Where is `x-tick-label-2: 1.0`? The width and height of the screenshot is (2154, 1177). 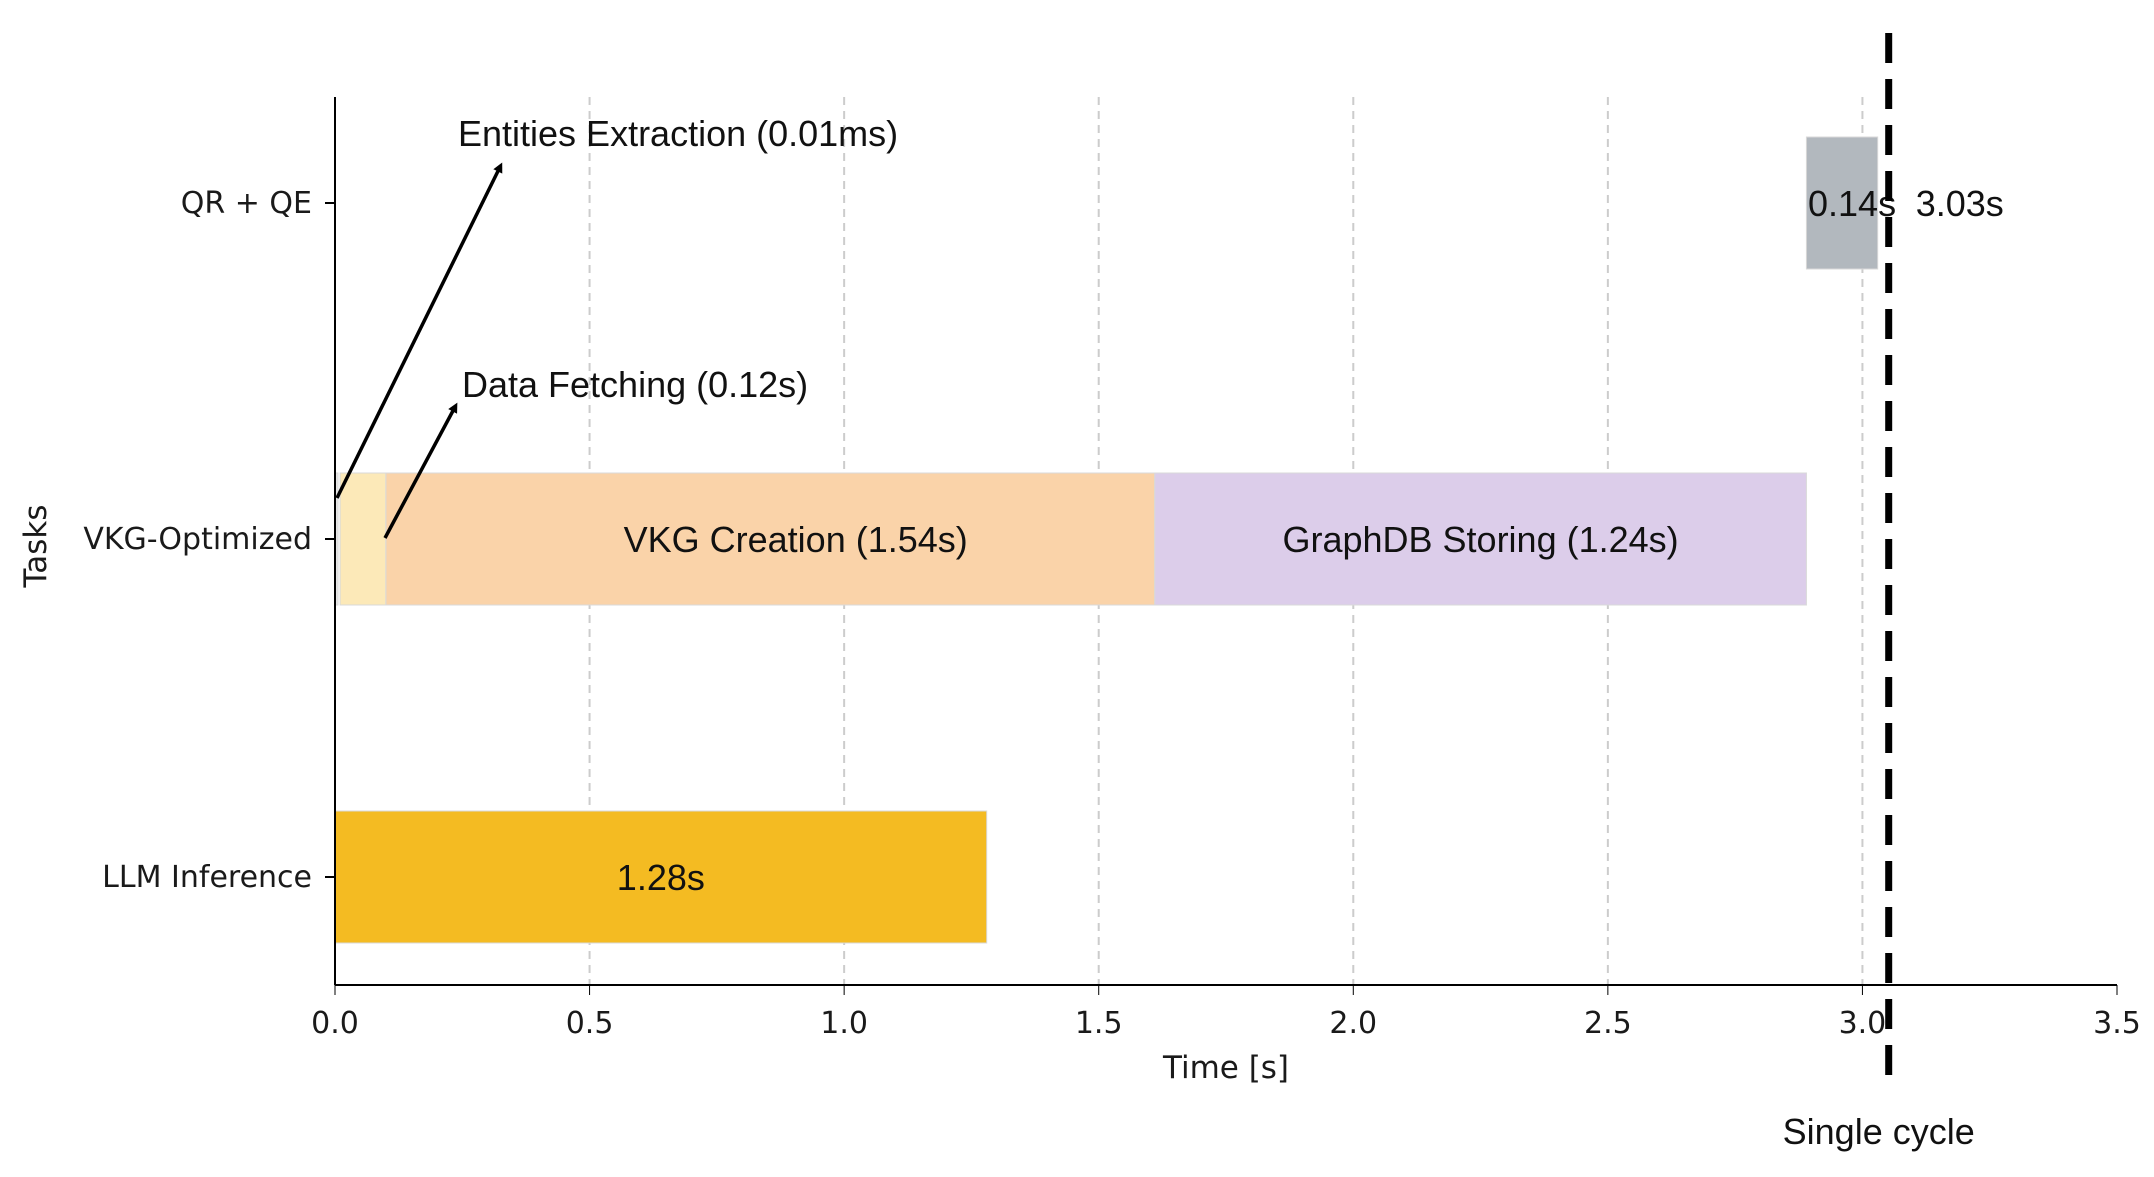 x-tick-label-2: 1.0 is located at coordinates (844, 1023).